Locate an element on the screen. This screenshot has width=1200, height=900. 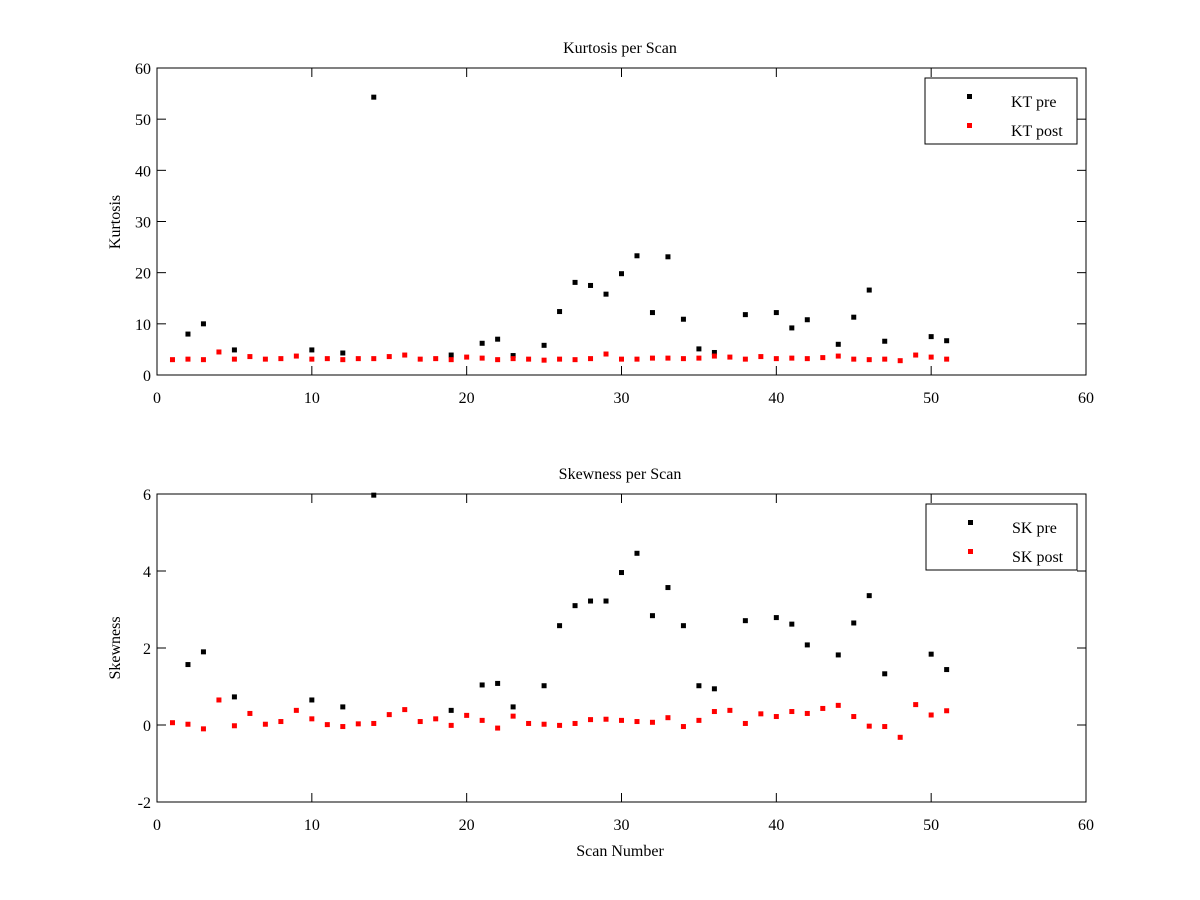
legend-marker-sk-pre is located at coordinates (970, 522).